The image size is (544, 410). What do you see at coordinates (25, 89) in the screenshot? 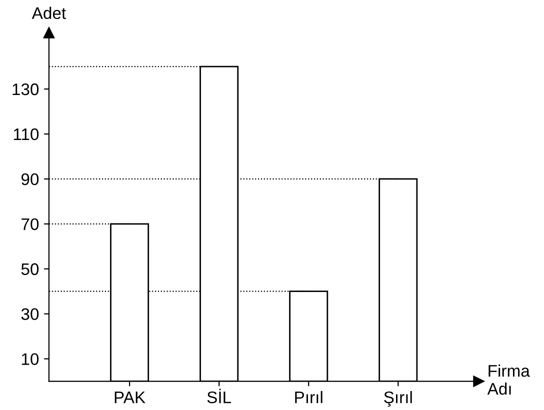
I see `y-tick-label: 130` at bounding box center [25, 89].